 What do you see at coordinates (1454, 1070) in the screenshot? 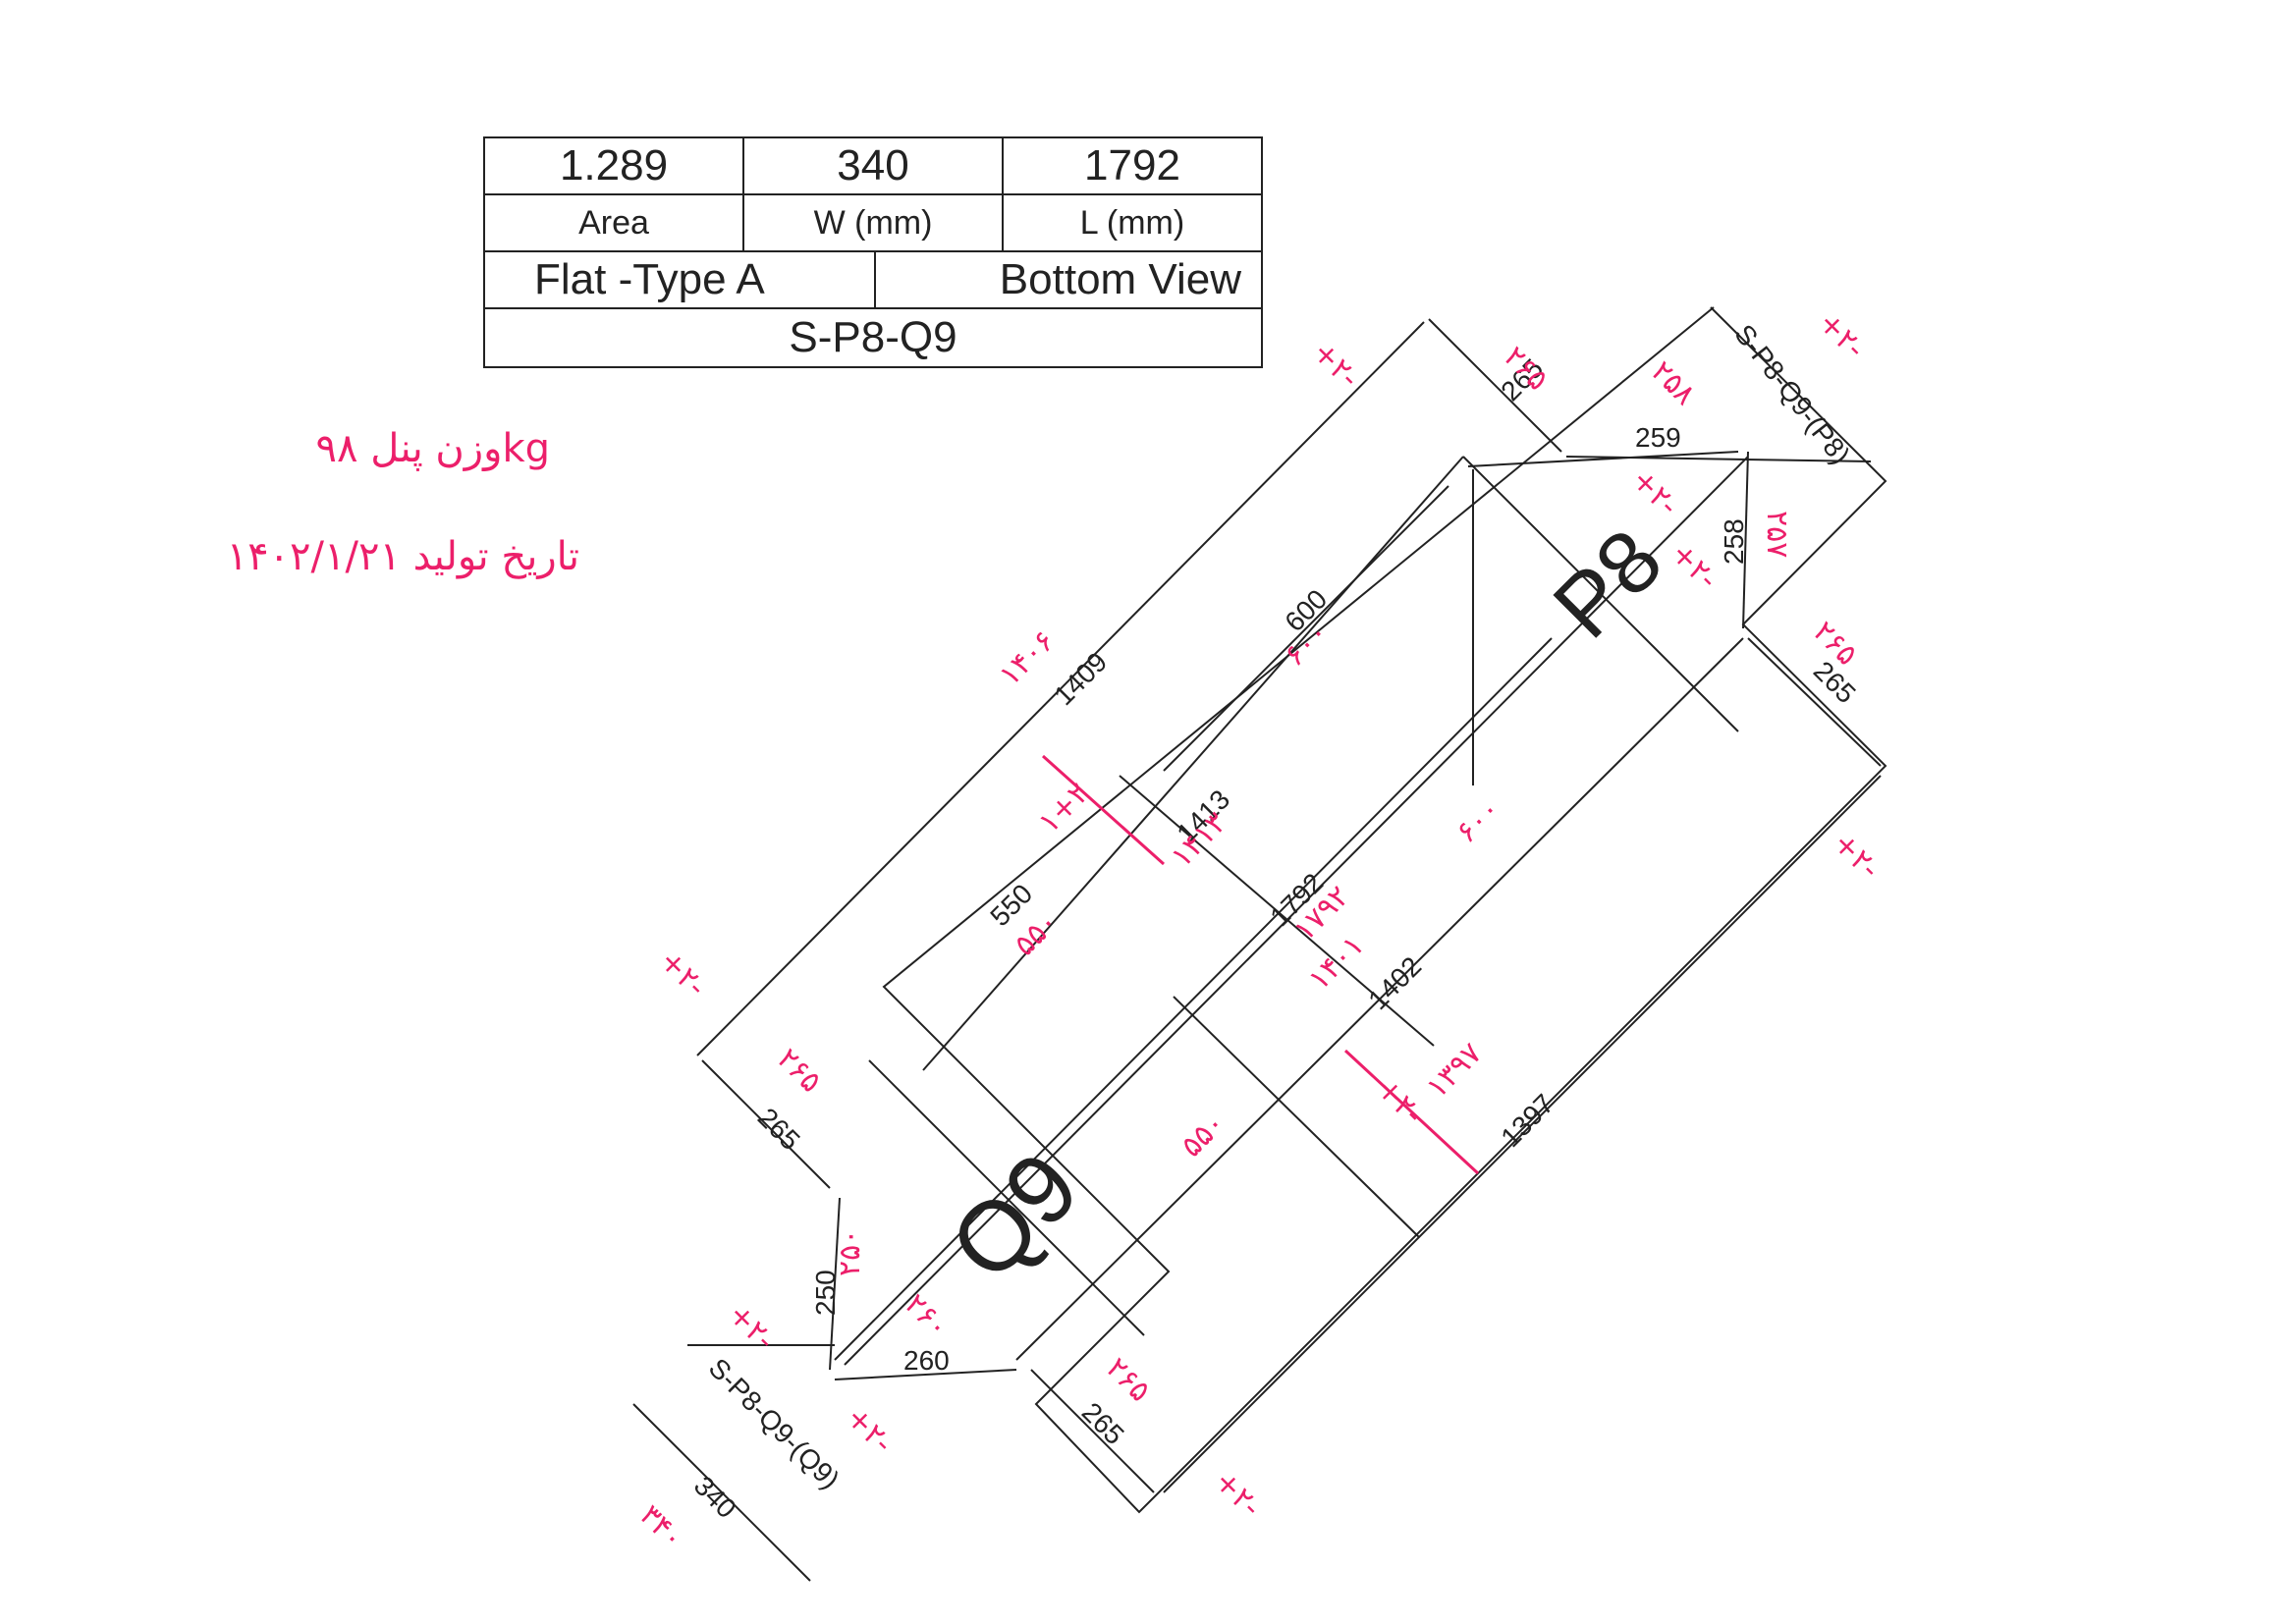
I see `hw-1397: ۱۳۹۷` at bounding box center [1454, 1070].